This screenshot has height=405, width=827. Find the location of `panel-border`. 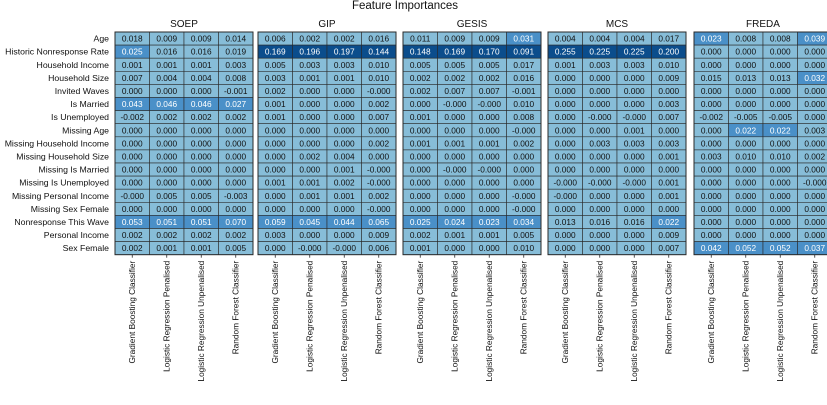

panel-border is located at coordinates (184, 143).